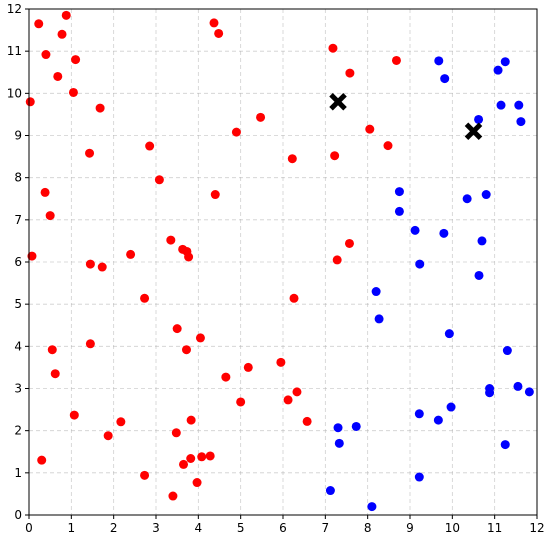 The width and height of the screenshot is (550, 540). What do you see at coordinates (199, 528) in the screenshot?
I see `x-tick-label: 4` at bounding box center [199, 528].